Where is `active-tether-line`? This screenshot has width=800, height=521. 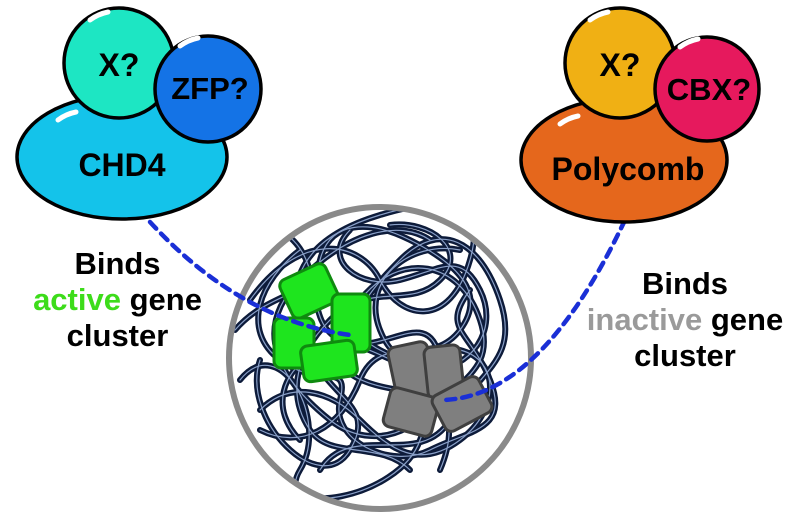
active-tether-line is located at coordinates (250, 278).